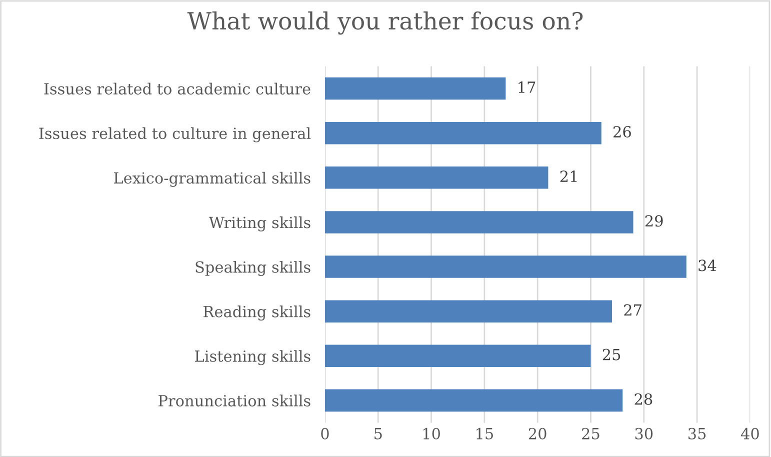 This screenshot has height=457, width=771. Describe the element at coordinates (697, 434) in the screenshot. I see `x-tick-label: 35` at that location.